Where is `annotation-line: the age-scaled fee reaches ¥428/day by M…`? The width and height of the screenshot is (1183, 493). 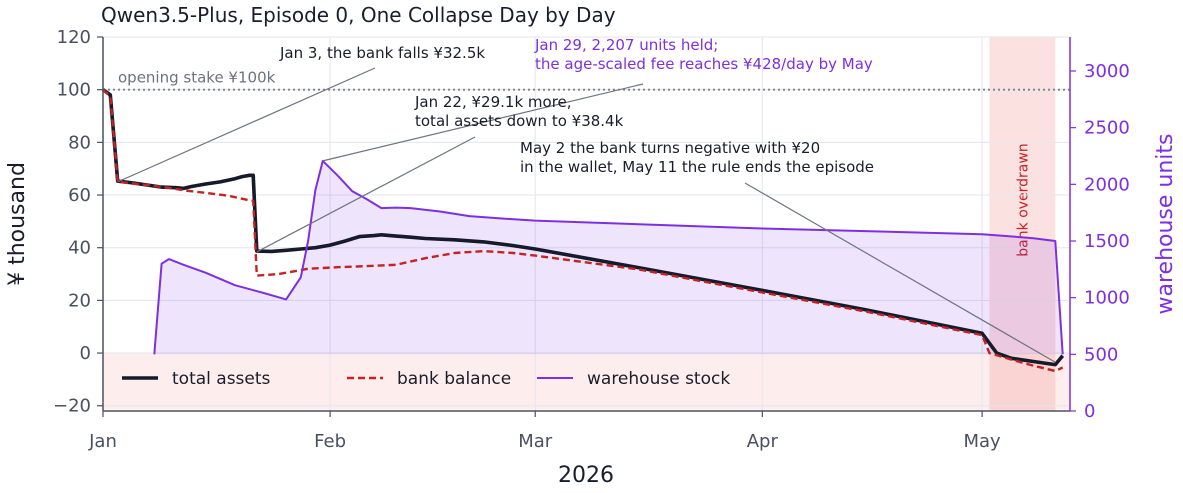 annotation-line: the age-scaled fee reaches ¥428/day by M… is located at coordinates (704, 64).